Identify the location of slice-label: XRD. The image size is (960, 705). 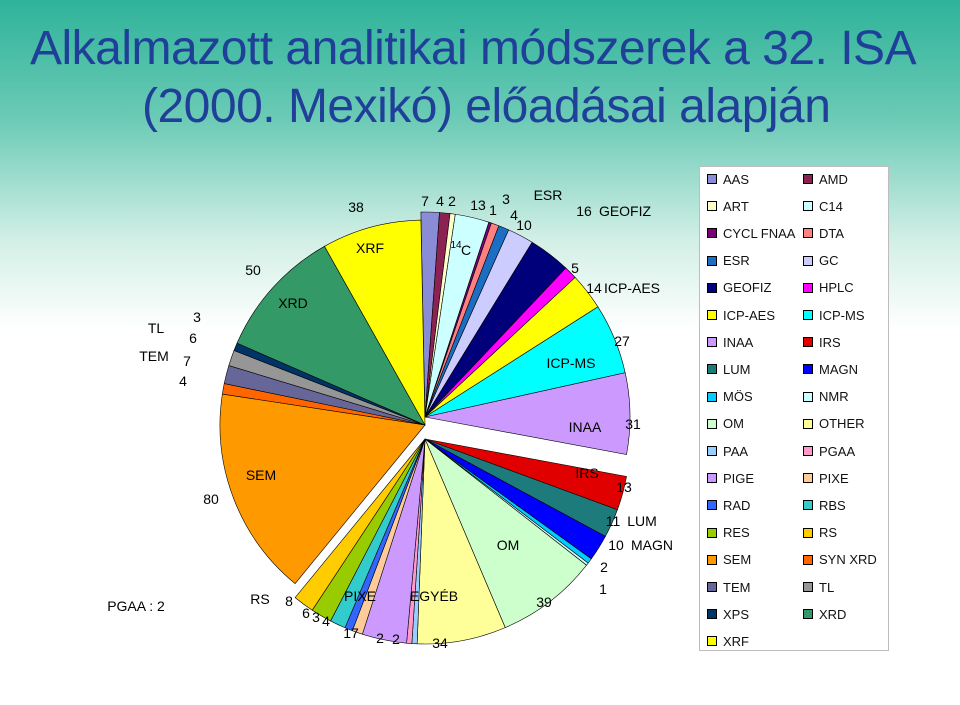
(293, 303).